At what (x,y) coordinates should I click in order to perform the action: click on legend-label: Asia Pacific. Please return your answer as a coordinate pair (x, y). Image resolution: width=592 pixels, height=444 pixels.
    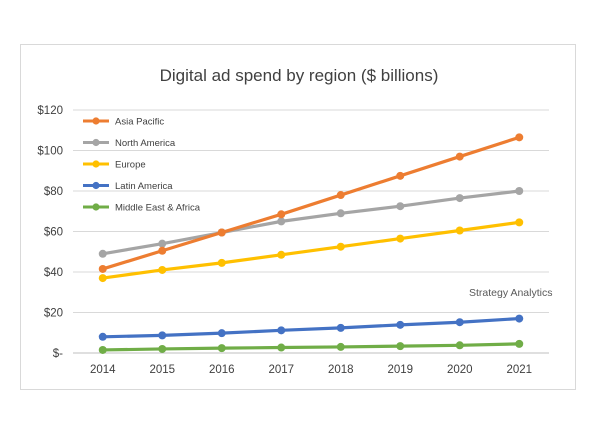
    Looking at the image, I should click on (139, 122).